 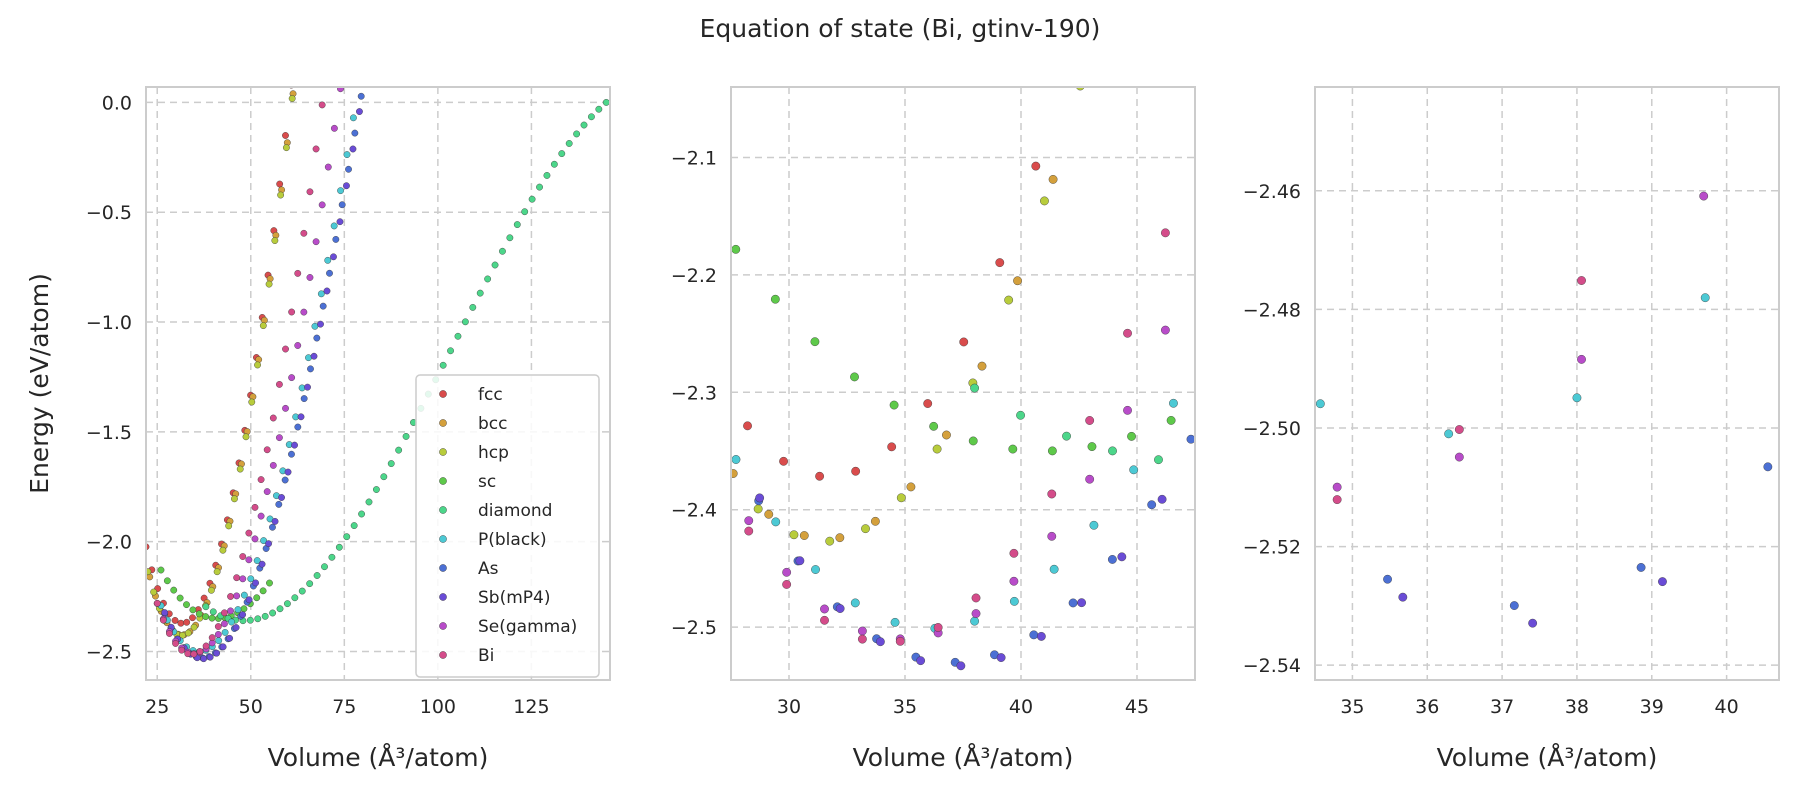 What do you see at coordinates (507, 526) in the screenshot?
I see `legend-box` at bounding box center [507, 526].